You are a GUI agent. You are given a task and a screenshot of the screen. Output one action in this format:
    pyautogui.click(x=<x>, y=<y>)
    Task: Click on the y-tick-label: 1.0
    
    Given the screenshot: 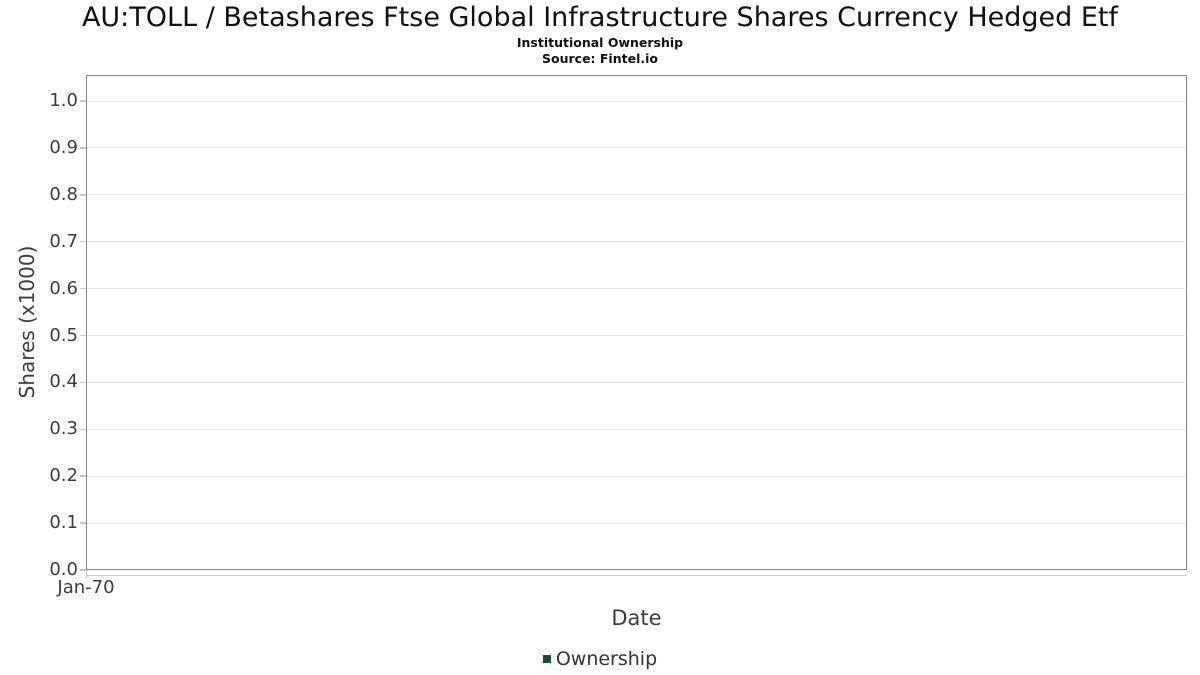 What is the action you would take?
    pyautogui.click(x=63, y=100)
    